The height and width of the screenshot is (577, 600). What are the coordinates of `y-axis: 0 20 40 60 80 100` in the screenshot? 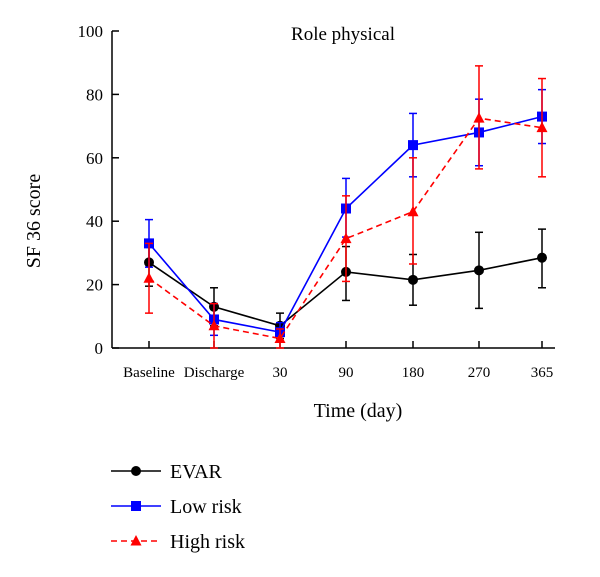 It's located at (98, 190).